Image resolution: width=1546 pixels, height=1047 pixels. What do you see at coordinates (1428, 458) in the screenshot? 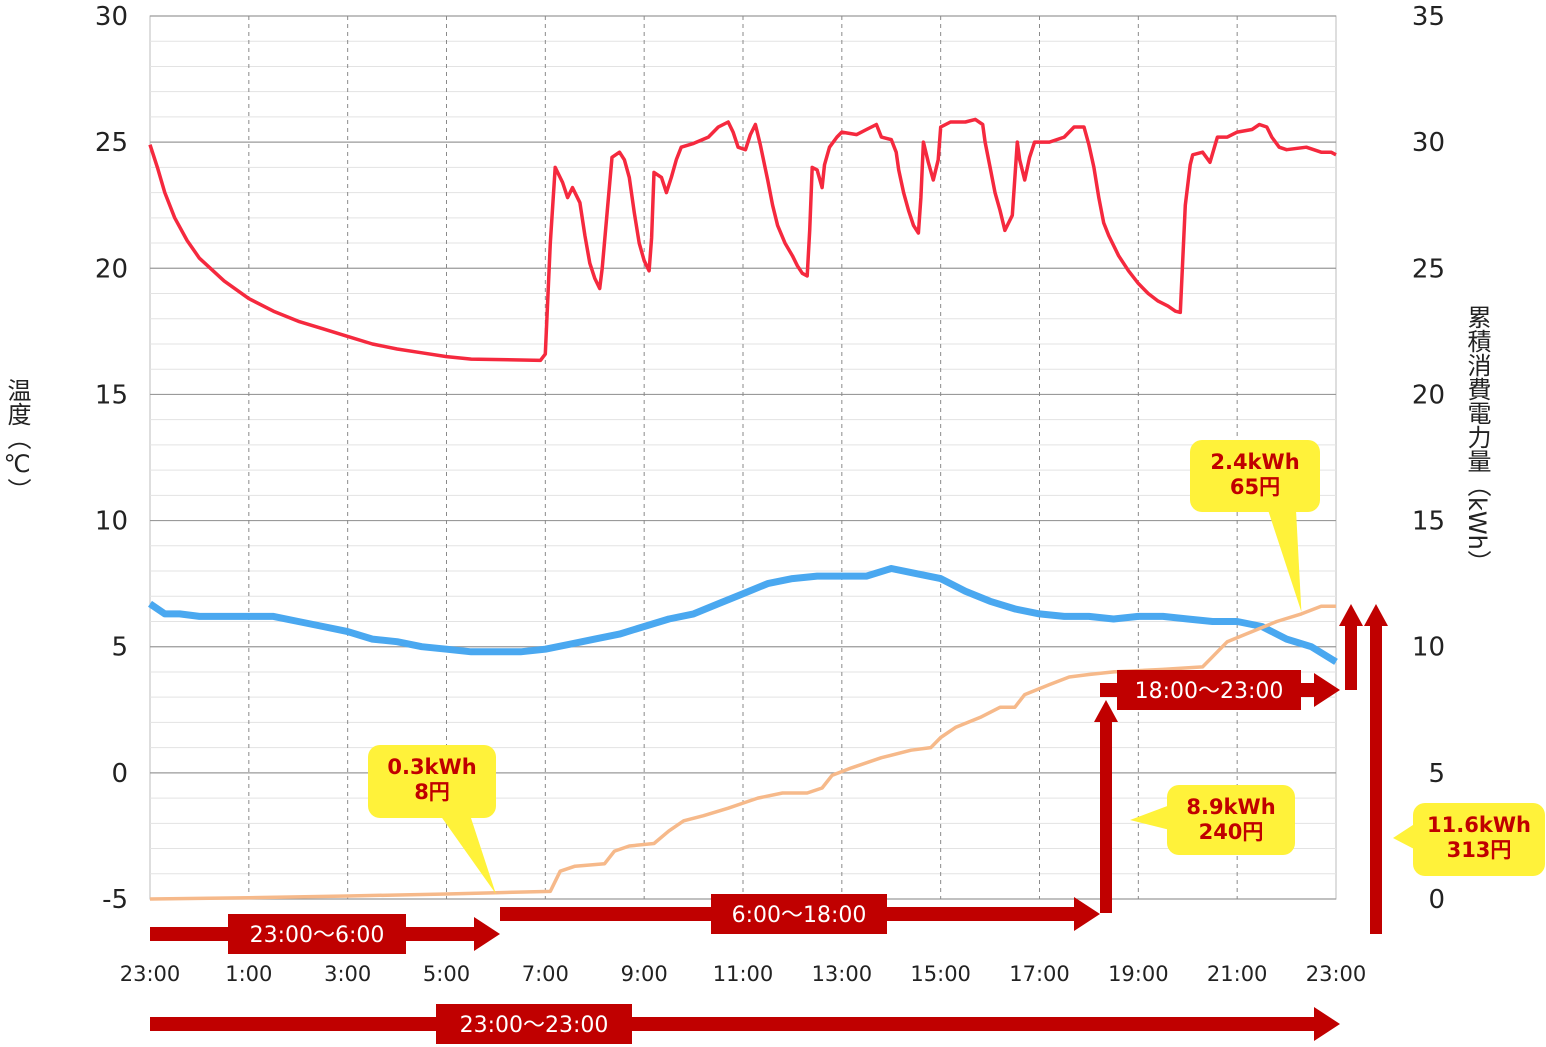
I see `right-axis-ticks: 35 30 25 20 15 10 5 0` at bounding box center [1428, 458].